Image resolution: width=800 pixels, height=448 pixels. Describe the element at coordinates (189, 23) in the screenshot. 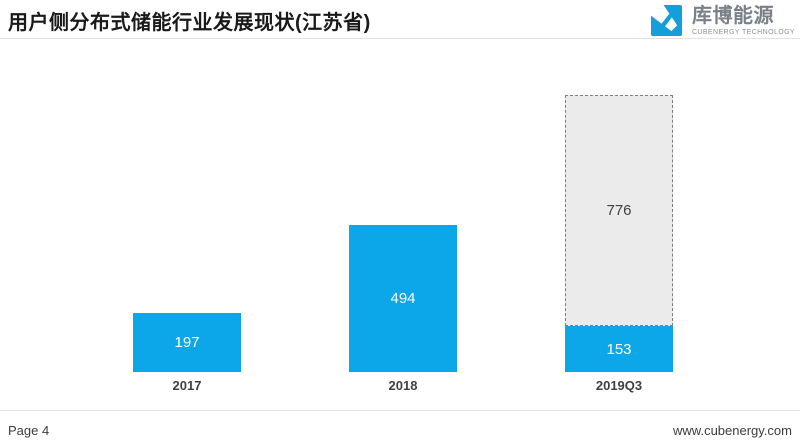

I see `slide-title: 用户侧分布式储能行业发展现状(江苏省)` at that location.